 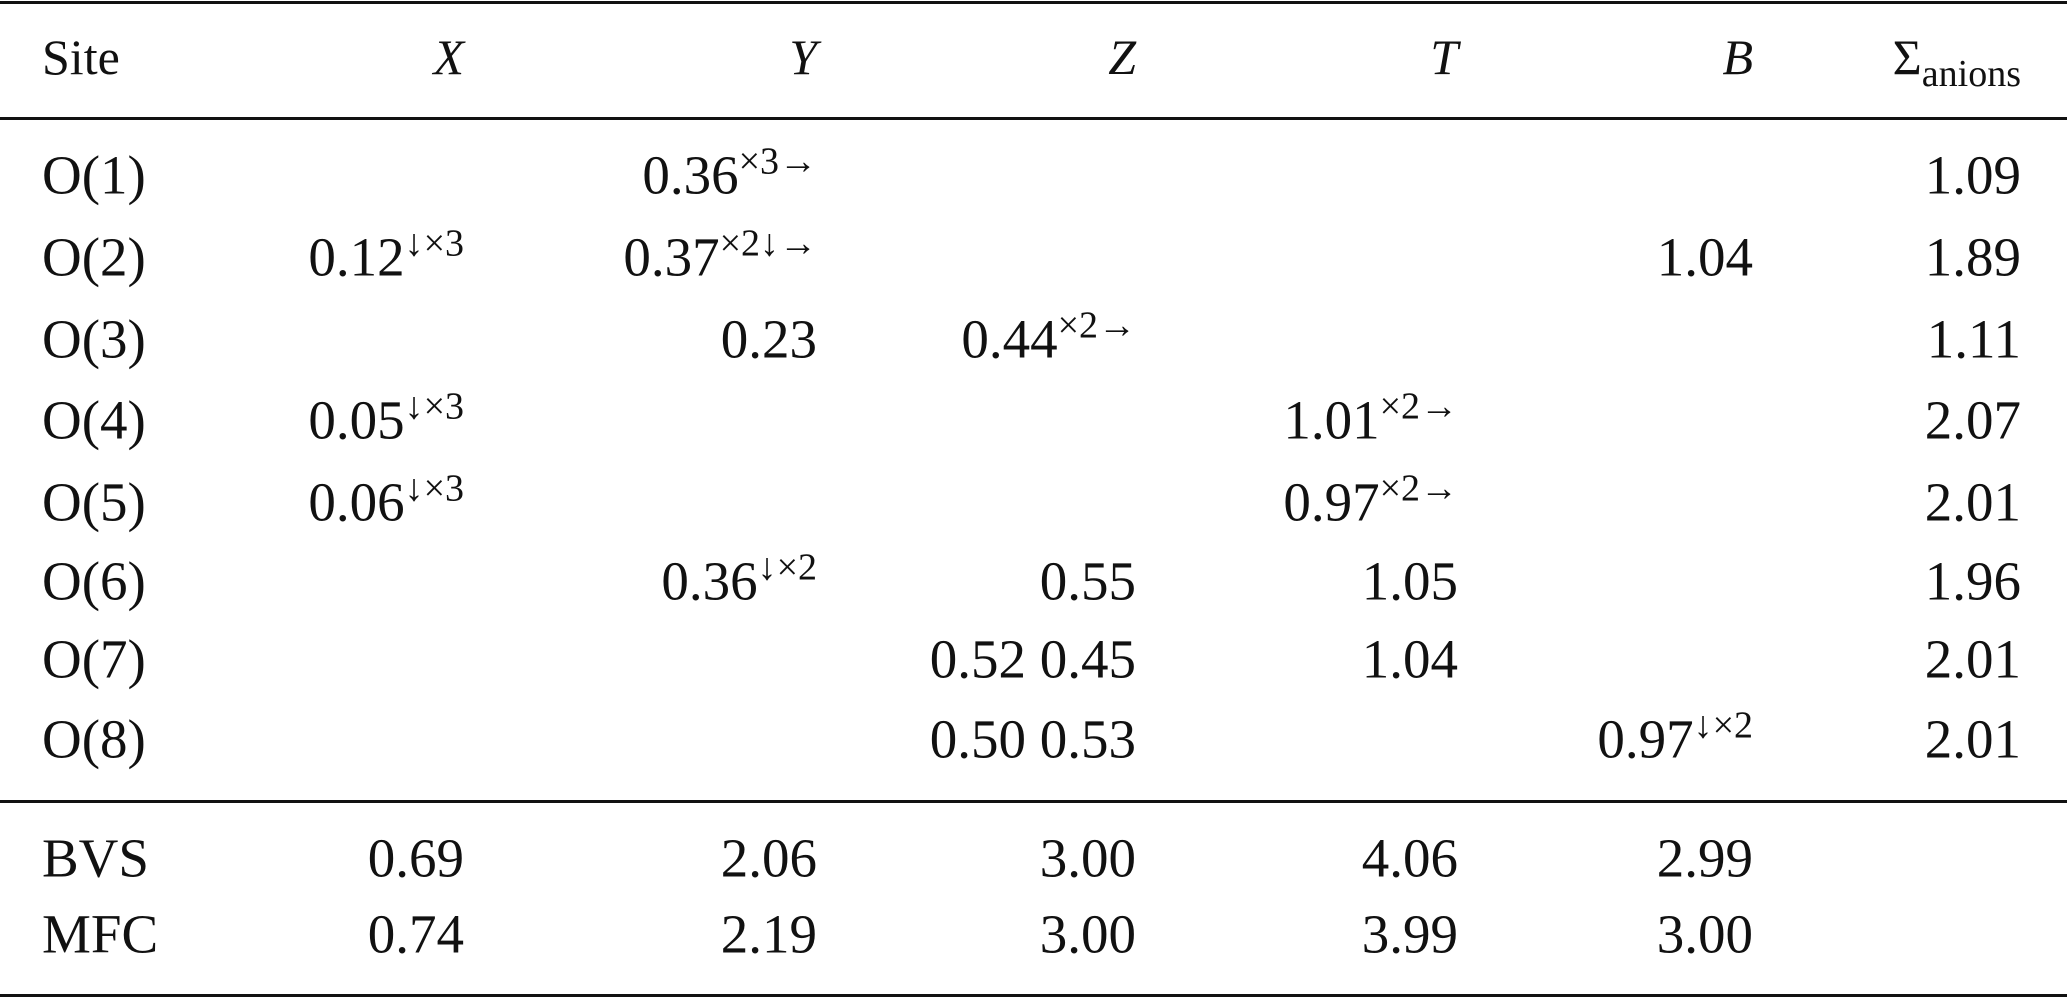 What do you see at coordinates (1907, 57) in the screenshot?
I see `cell-text: Σ` at bounding box center [1907, 57].